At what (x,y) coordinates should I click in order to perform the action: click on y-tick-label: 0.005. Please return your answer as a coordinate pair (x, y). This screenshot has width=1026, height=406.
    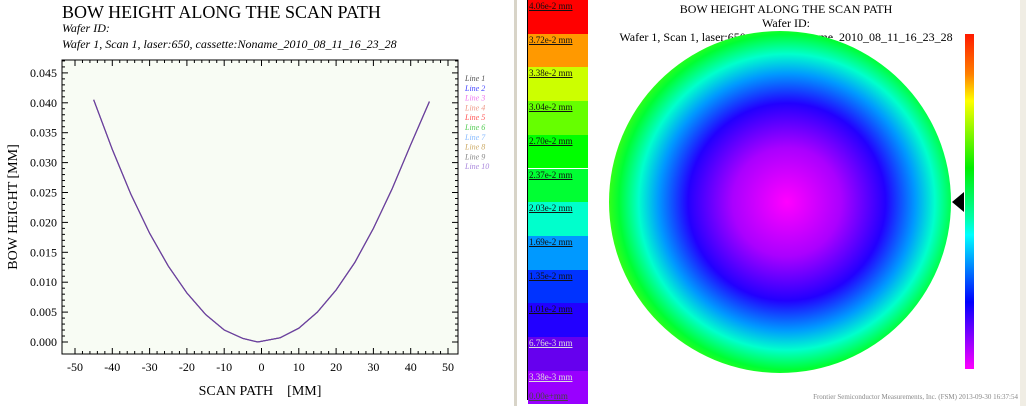
    Looking at the image, I should click on (43, 312).